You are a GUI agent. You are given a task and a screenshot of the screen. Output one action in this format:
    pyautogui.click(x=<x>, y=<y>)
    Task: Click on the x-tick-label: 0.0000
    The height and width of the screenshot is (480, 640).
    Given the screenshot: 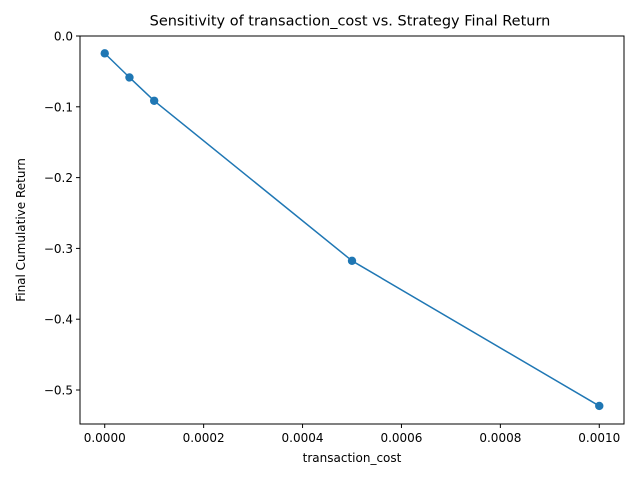 What is the action you would take?
    pyautogui.click(x=105, y=438)
    